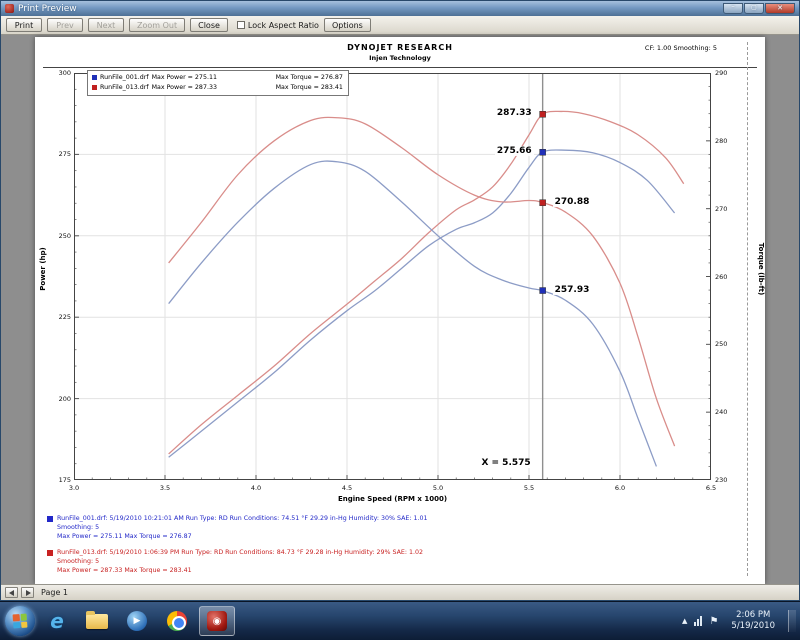  Describe the element at coordinates (698, 621) in the screenshot. I see `network-icon` at that location.